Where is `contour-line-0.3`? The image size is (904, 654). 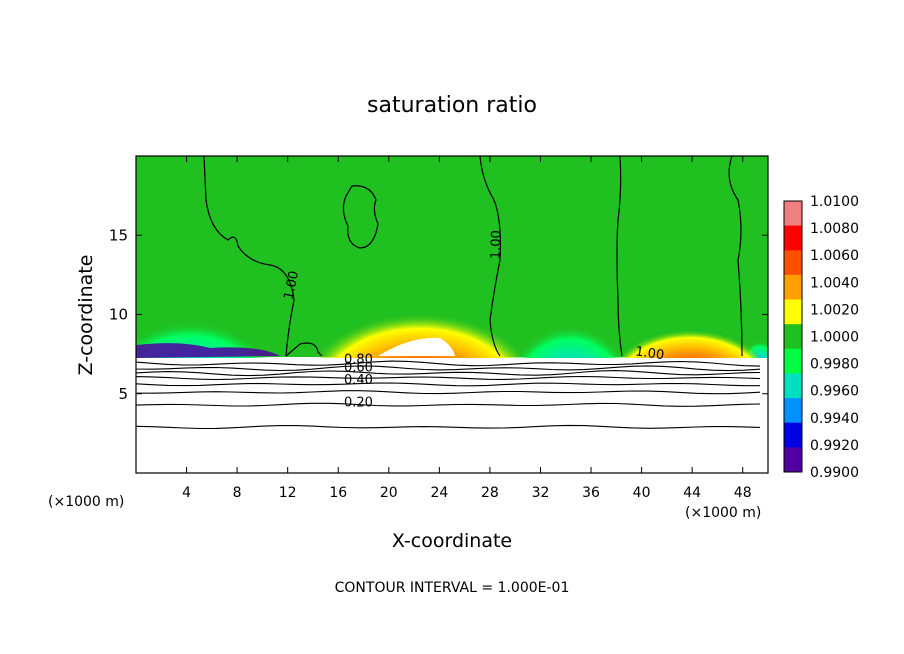
contour-line-0.3 is located at coordinates (448, 392).